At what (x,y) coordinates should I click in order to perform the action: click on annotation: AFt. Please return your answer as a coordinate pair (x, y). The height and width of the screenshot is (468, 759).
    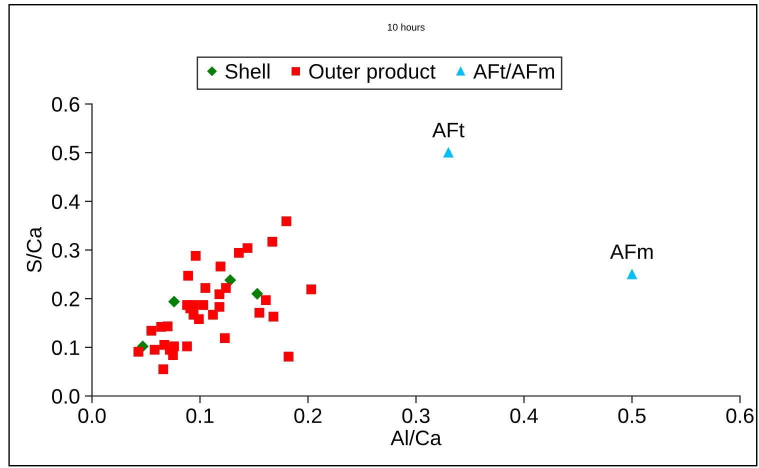
    Looking at the image, I should click on (448, 130).